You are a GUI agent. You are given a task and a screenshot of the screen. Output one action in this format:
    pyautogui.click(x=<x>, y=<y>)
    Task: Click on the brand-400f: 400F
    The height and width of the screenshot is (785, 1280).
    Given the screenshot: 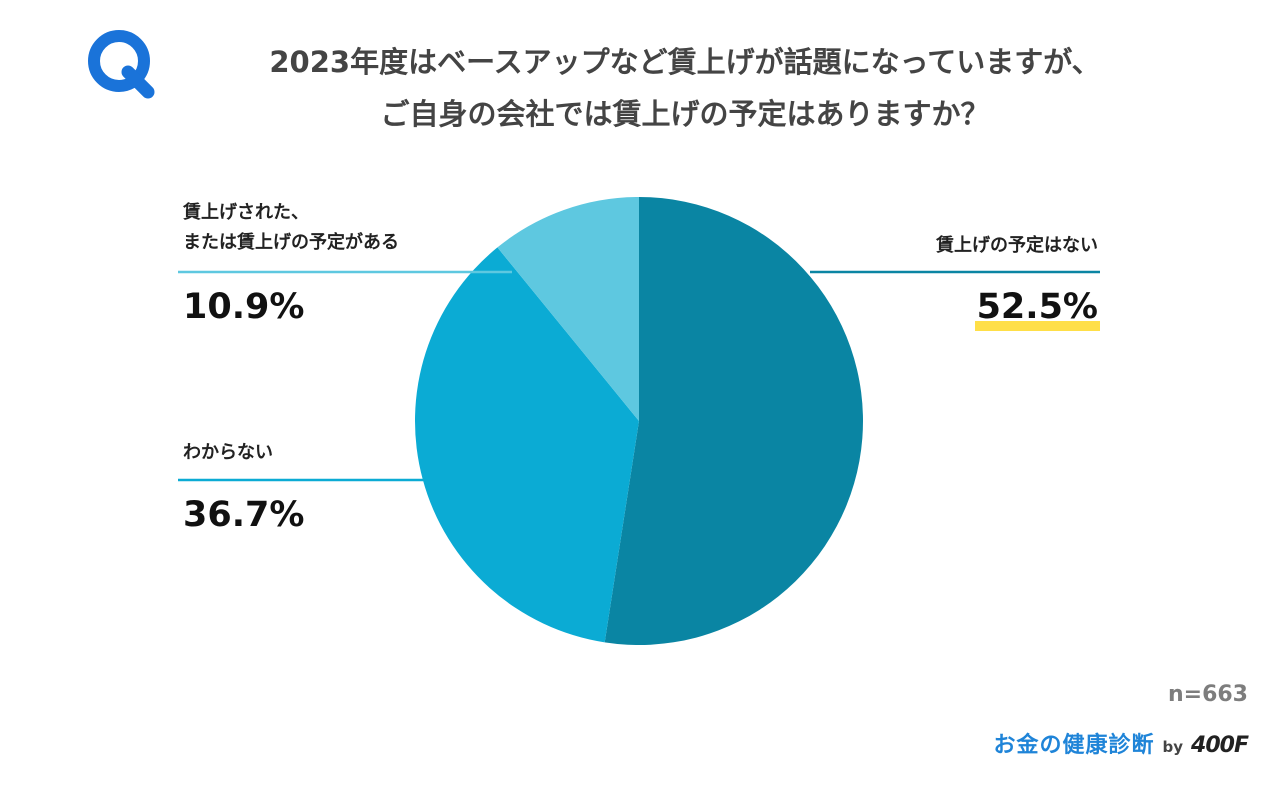 What is the action you would take?
    pyautogui.click(x=1220, y=745)
    